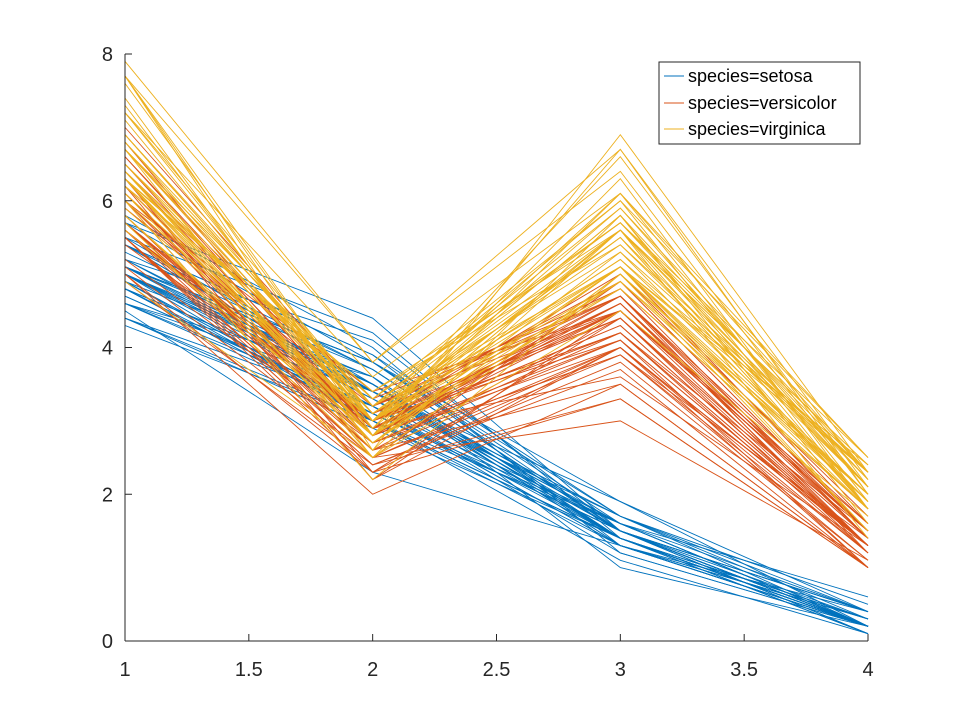  What do you see at coordinates (744, 670) in the screenshot?
I see `x-tick-label: 3.5` at bounding box center [744, 670].